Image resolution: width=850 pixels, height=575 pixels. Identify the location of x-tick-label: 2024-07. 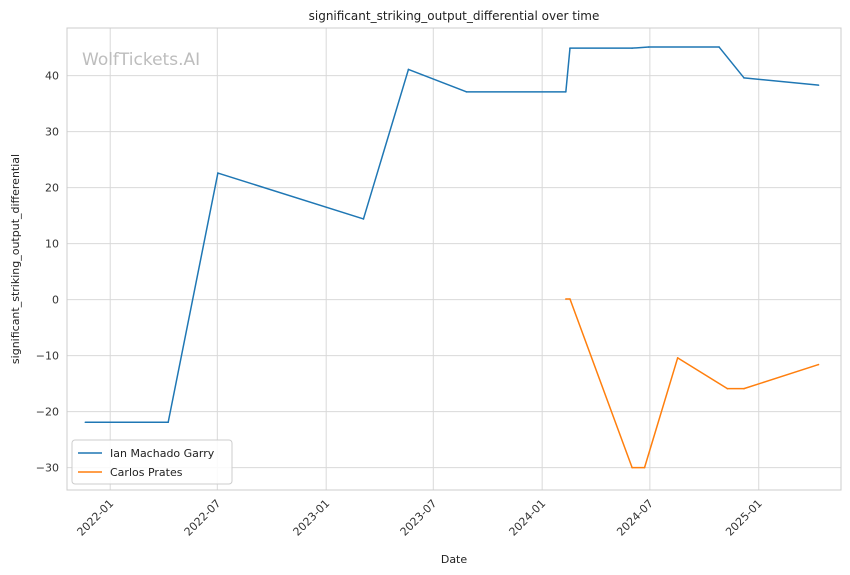
(635, 518).